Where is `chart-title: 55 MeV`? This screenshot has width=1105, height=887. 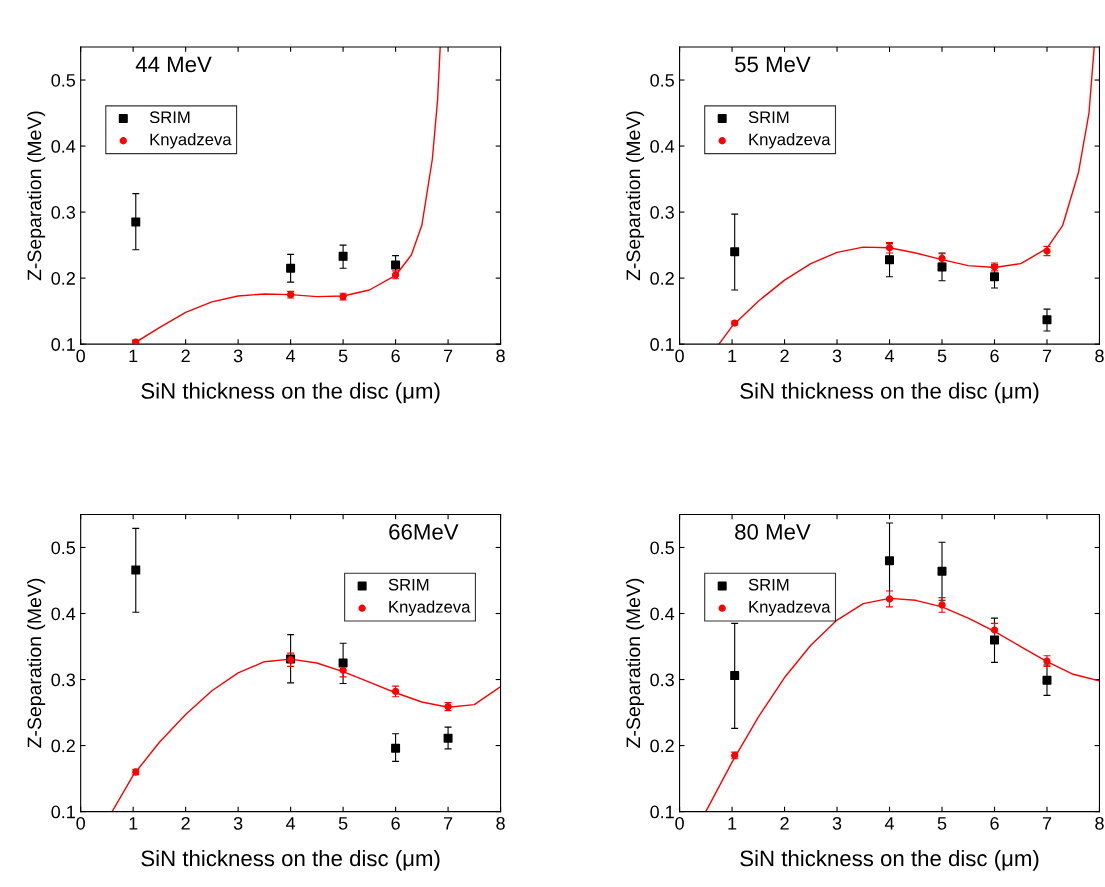
chart-title: 55 MeV is located at coordinates (773, 64).